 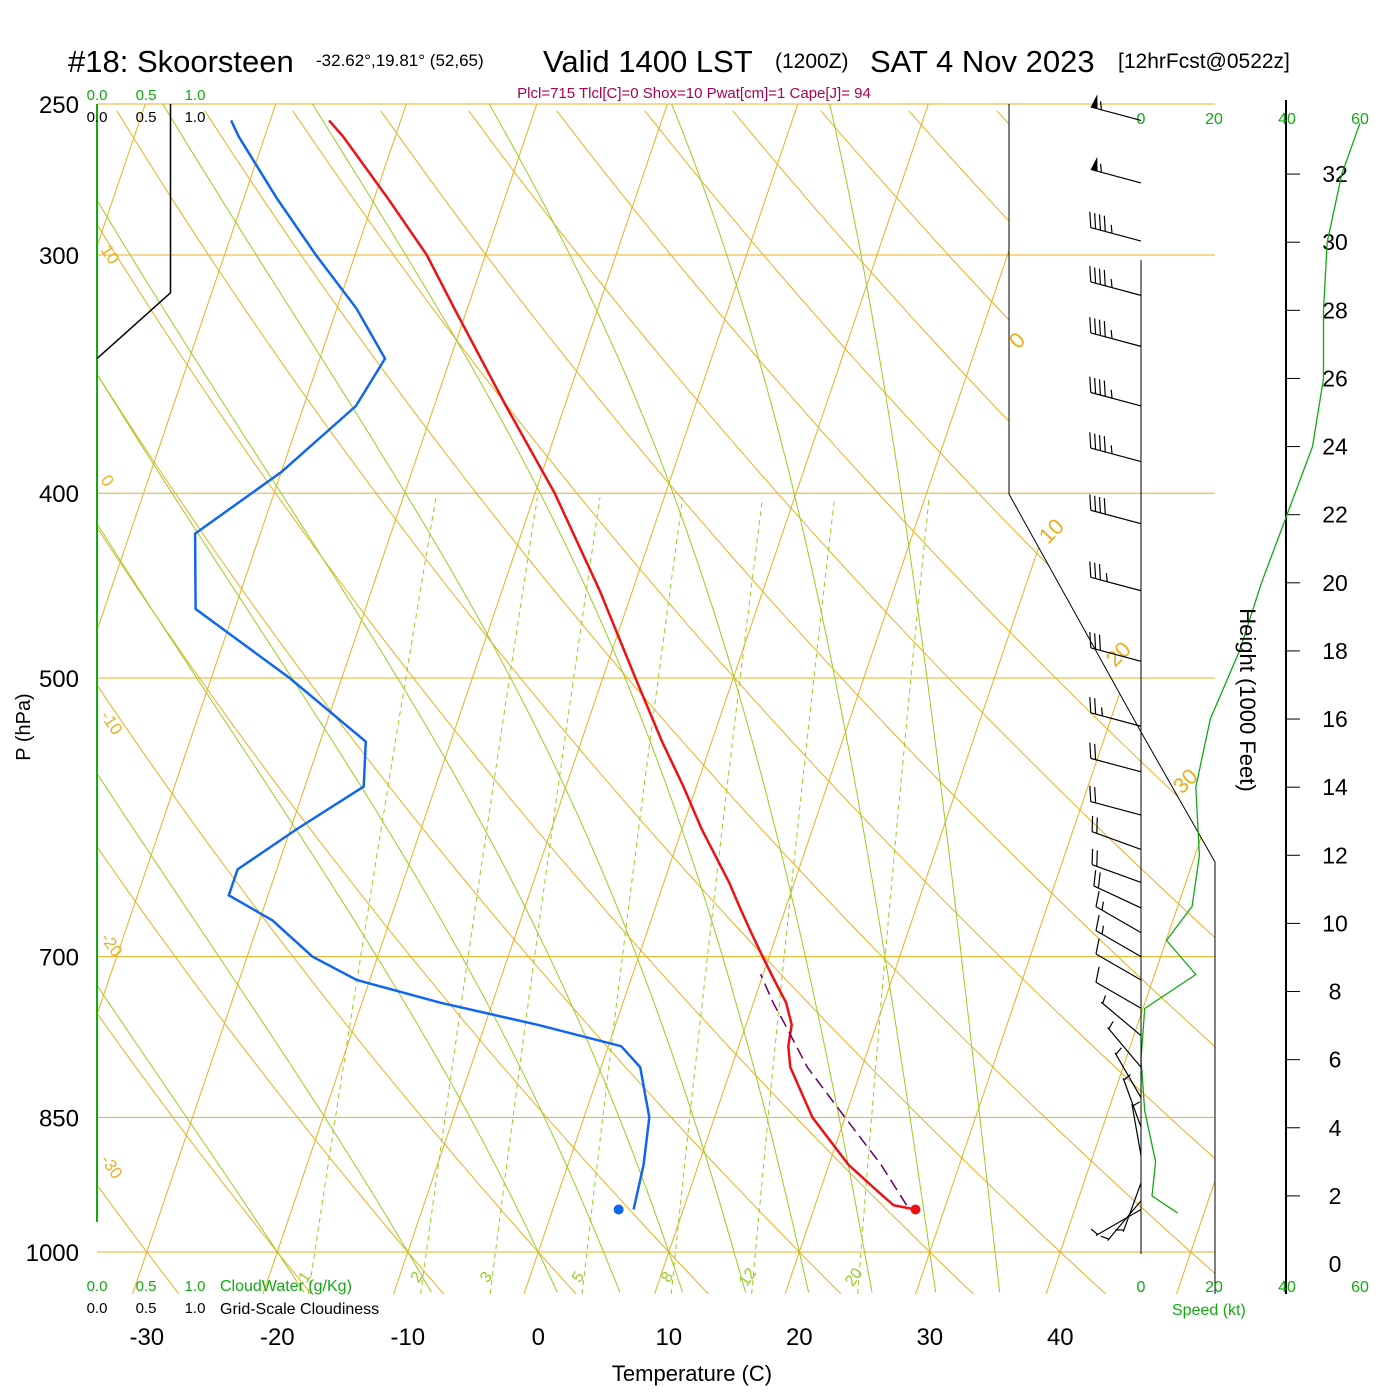 What do you see at coordinates (1214, 1287) in the screenshot?
I see `speed-tick-bottom: 20` at bounding box center [1214, 1287].